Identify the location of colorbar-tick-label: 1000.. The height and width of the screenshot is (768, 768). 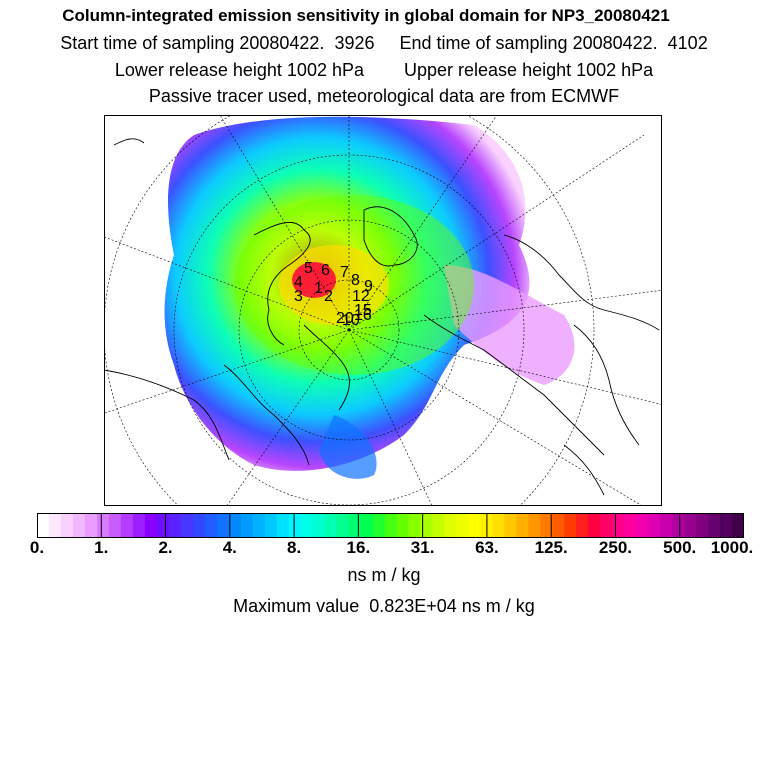
(732, 547).